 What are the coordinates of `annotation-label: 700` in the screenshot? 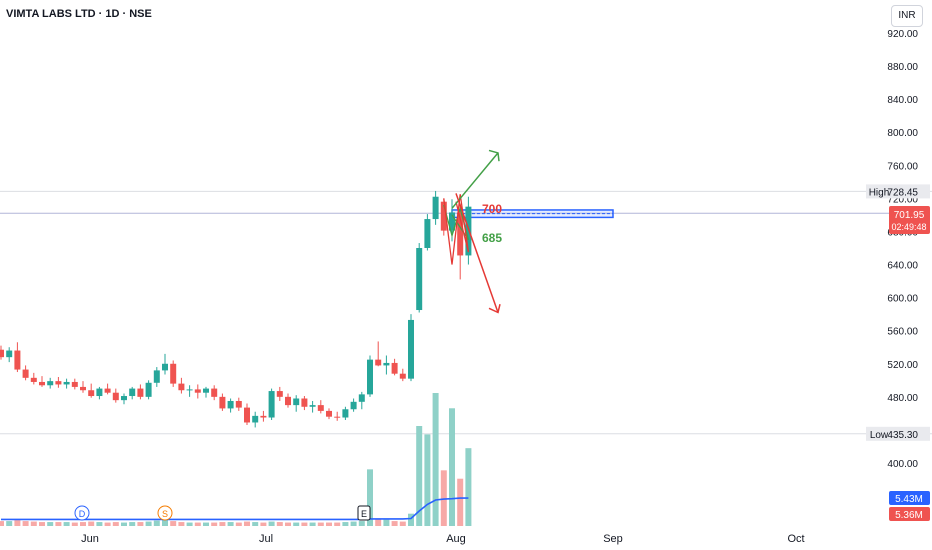 It's located at (492, 209).